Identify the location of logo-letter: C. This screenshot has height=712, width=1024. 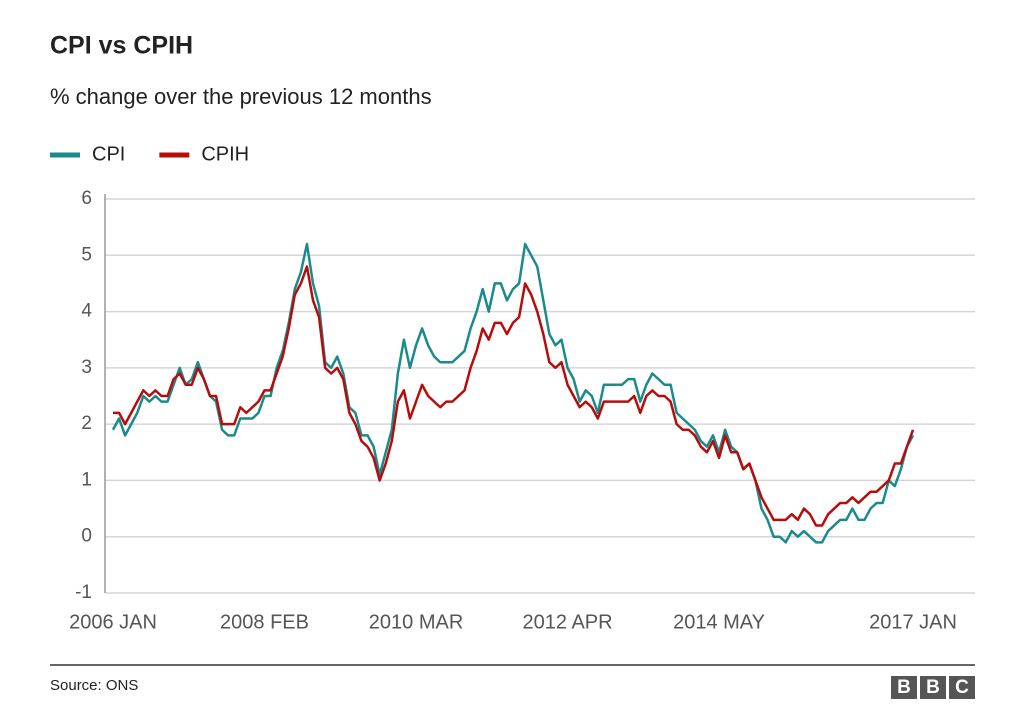
(962, 687).